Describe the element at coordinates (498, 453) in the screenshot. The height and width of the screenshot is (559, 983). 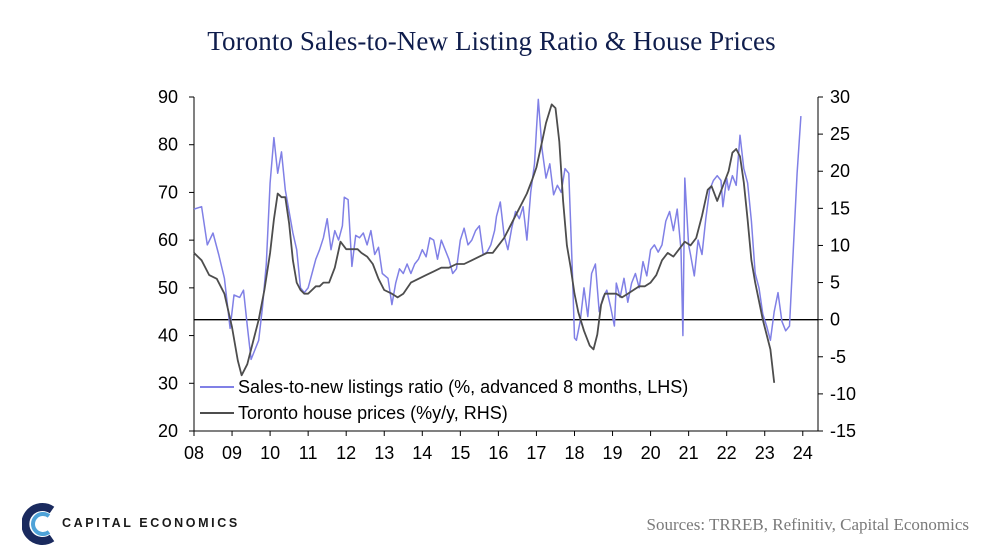
I see `x-tick-label: 16` at that location.